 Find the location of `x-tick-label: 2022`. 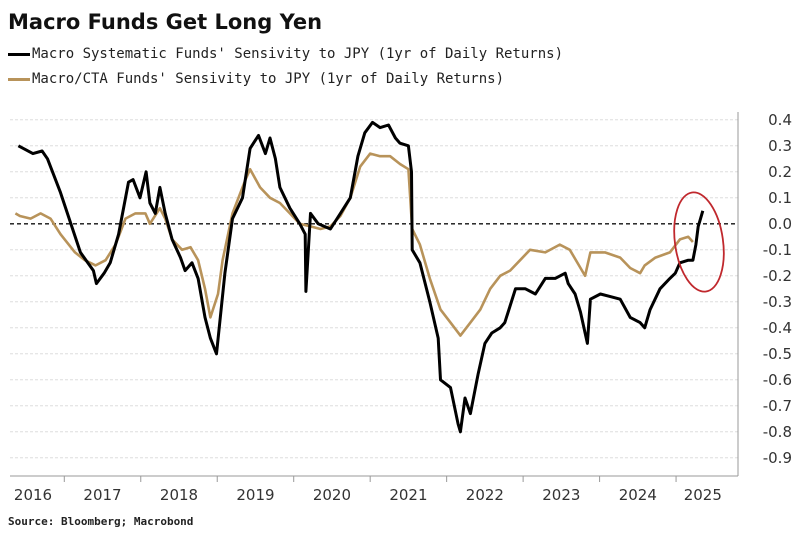

x-tick-label: 2022 is located at coordinates (485, 495).